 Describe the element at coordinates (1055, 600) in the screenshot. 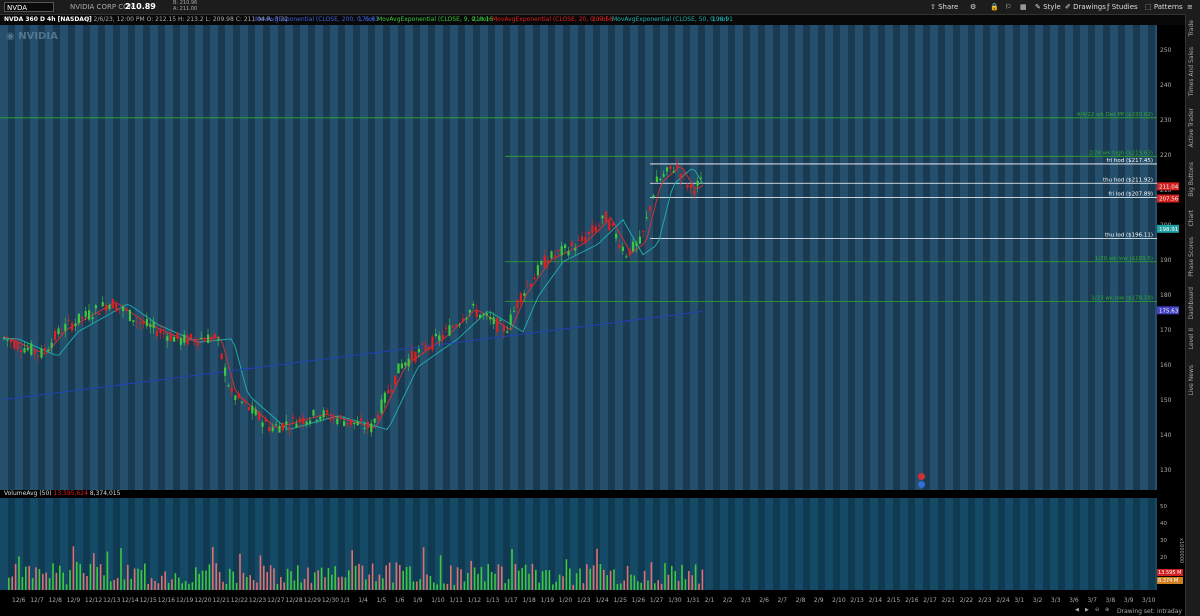

I see `date-tick: 3/3` at that location.